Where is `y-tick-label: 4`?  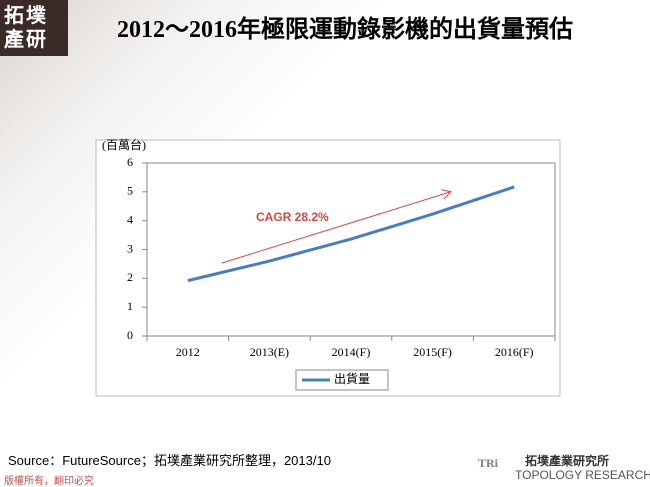
y-tick-label: 4 is located at coordinates (130, 219).